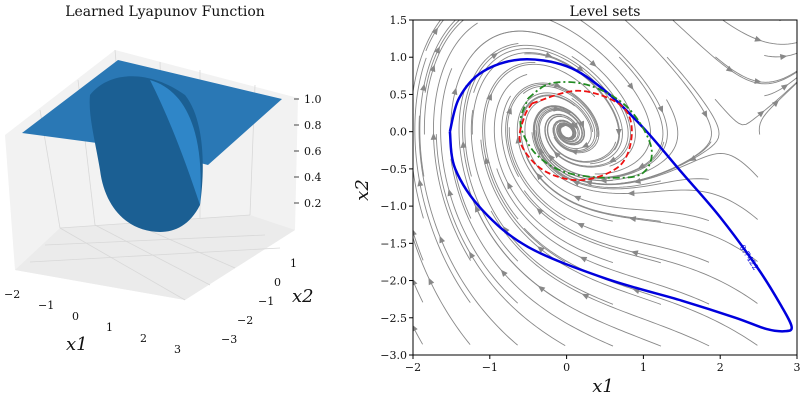 Image resolution: width=800 pixels, height=404 pixels. What do you see at coordinates (313, 125) in the screenshot?
I see `z-tick-label: 0.8` at bounding box center [313, 125].